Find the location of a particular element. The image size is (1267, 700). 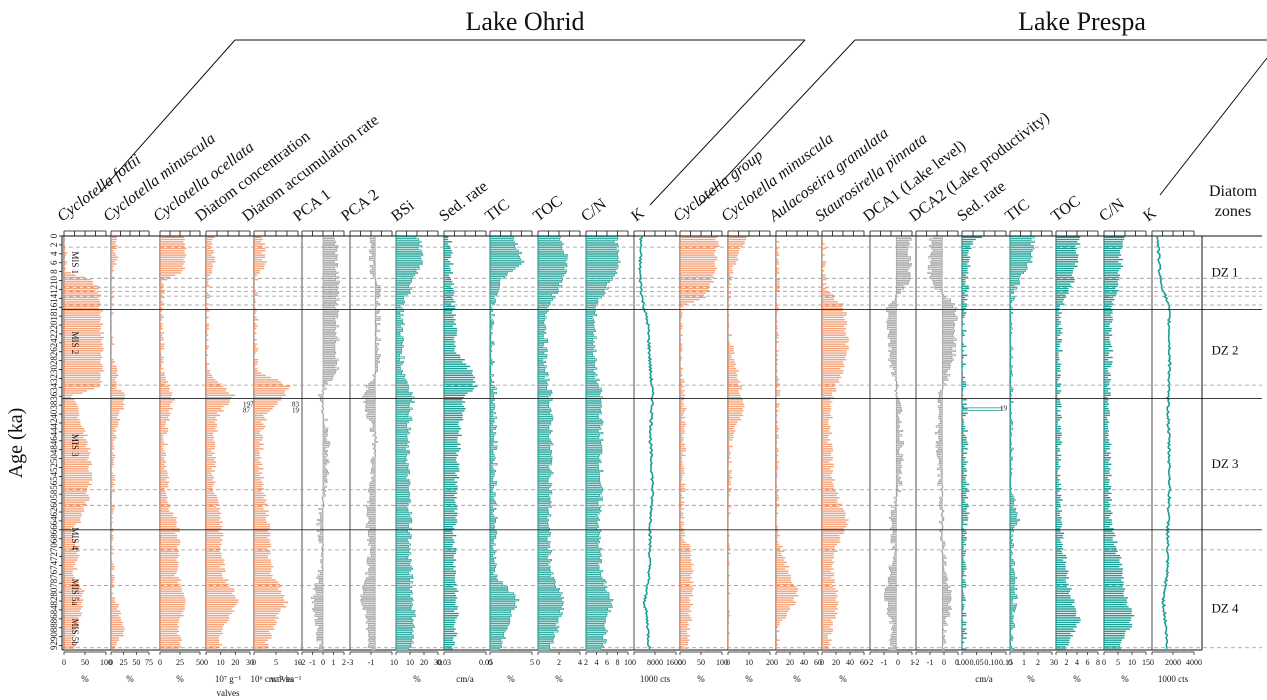

dz-header-1: Diatom is located at coordinates (1233, 191).